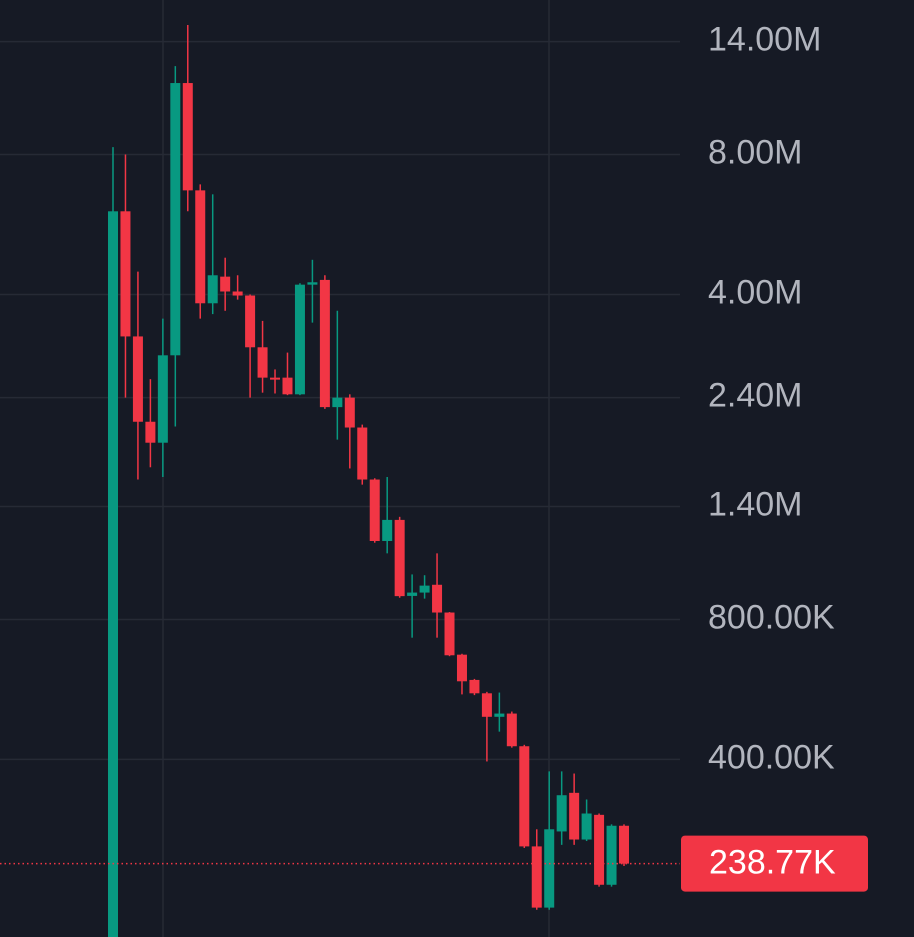  What do you see at coordinates (755, 504) in the screenshot?
I see `y-tick-label: 1.40M` at bounding box center [755, 504].